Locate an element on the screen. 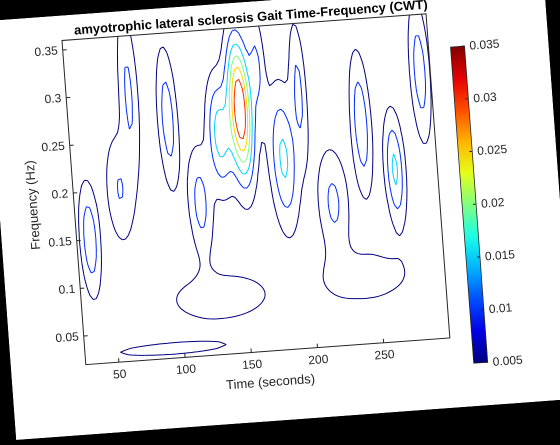 The height and width of the screenshot is (445, 560). colorbar-tick-label: 0.01 is located at coordinates (500, 308).